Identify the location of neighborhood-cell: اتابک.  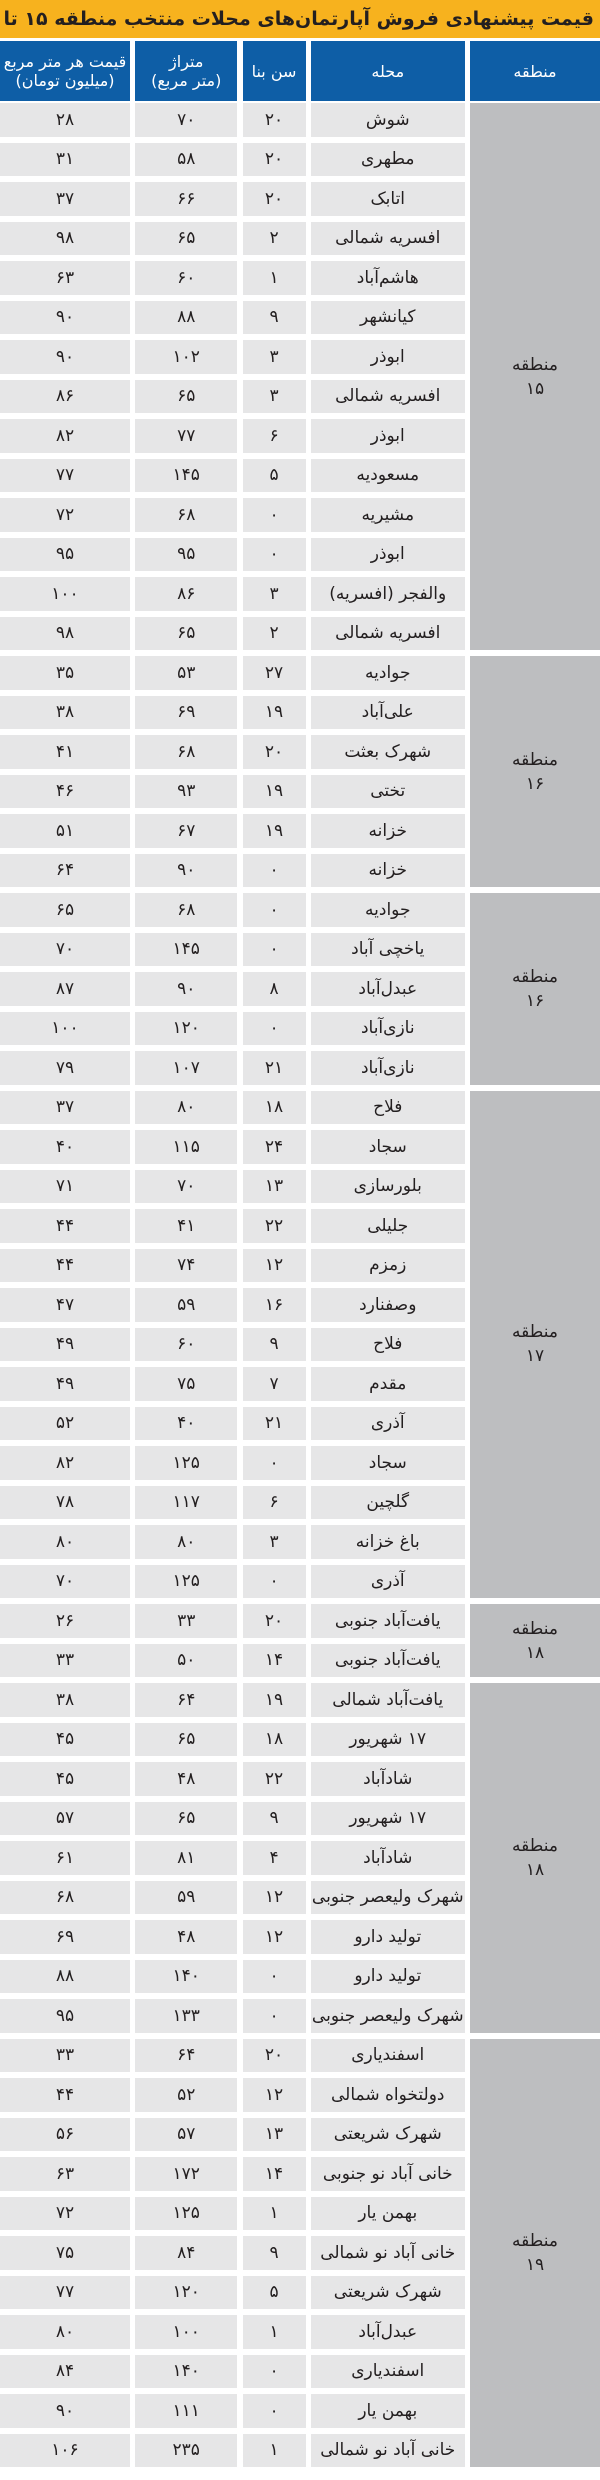
(387, 199).